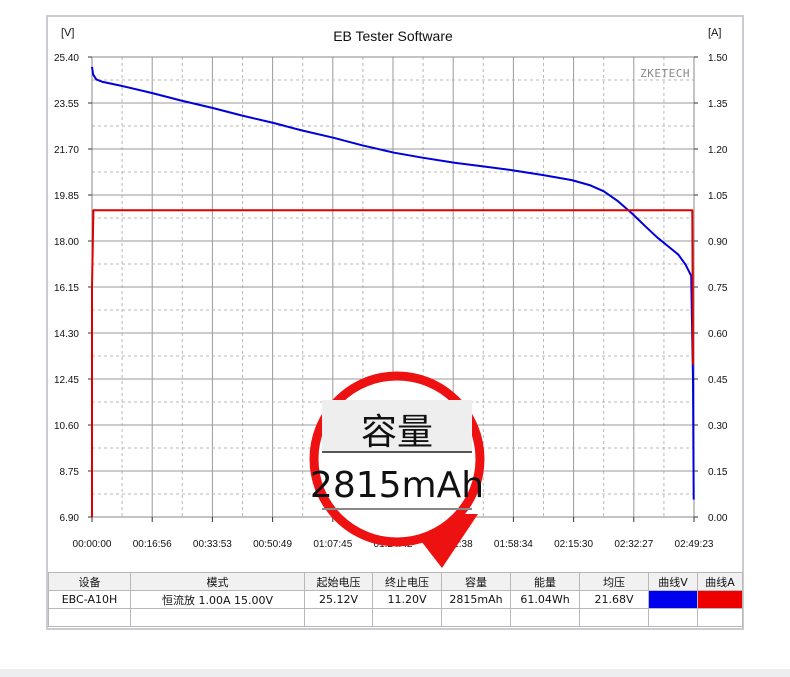 The image size is (790, 677). Describe the element at coordinates (718, 472) in the screenshot. I see `y-right-tick-label: 0.15` at that location.